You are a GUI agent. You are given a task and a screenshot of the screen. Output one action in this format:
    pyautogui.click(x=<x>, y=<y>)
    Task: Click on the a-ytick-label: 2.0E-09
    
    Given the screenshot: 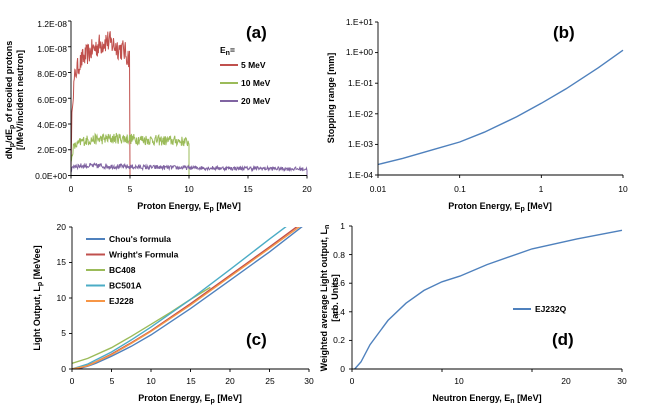 What is the action you would take?
    pyautogui.click(x=52, y=150)
    